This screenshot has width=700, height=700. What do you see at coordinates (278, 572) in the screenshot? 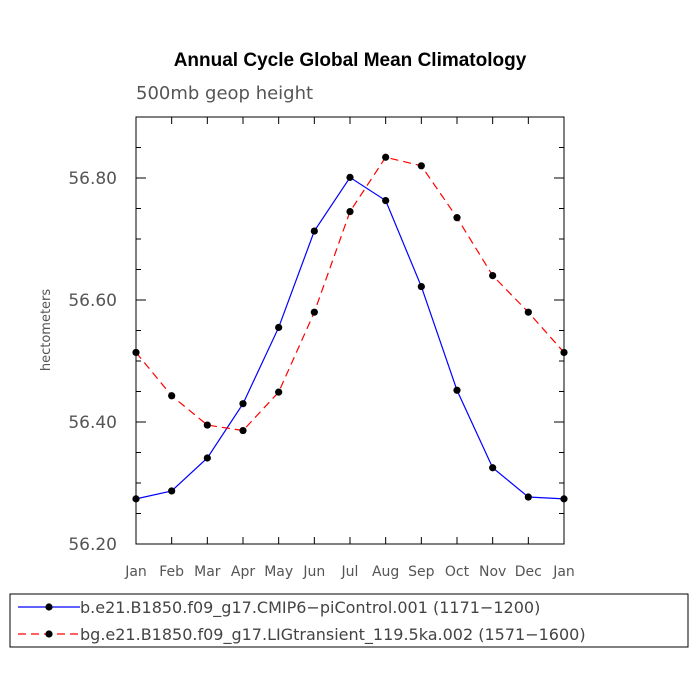
I see `x-tick-label: May` at bounding box center [278, 572].